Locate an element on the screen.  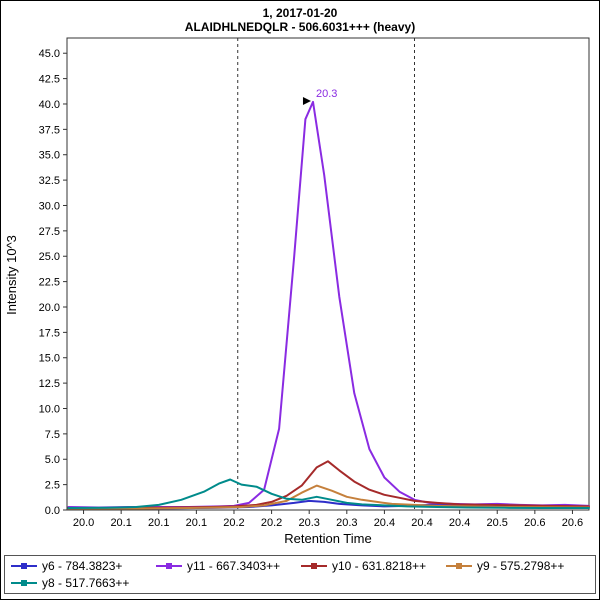
legend-item-y10: y10 - 631.8218++ is located at coordinates (371, 566).